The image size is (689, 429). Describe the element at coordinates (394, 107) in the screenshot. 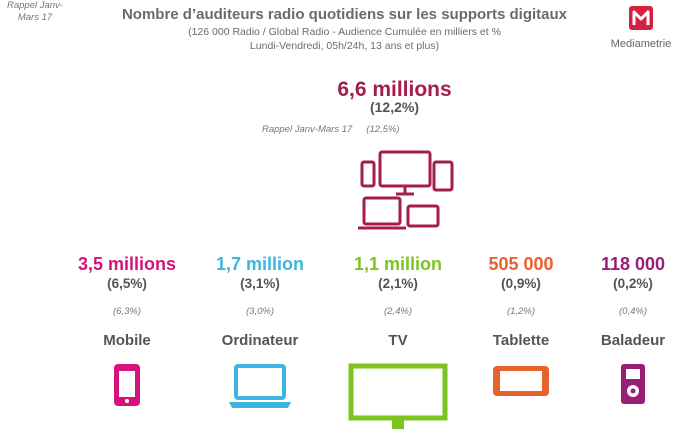

I see `total-percent: (12,2%)` at that location.